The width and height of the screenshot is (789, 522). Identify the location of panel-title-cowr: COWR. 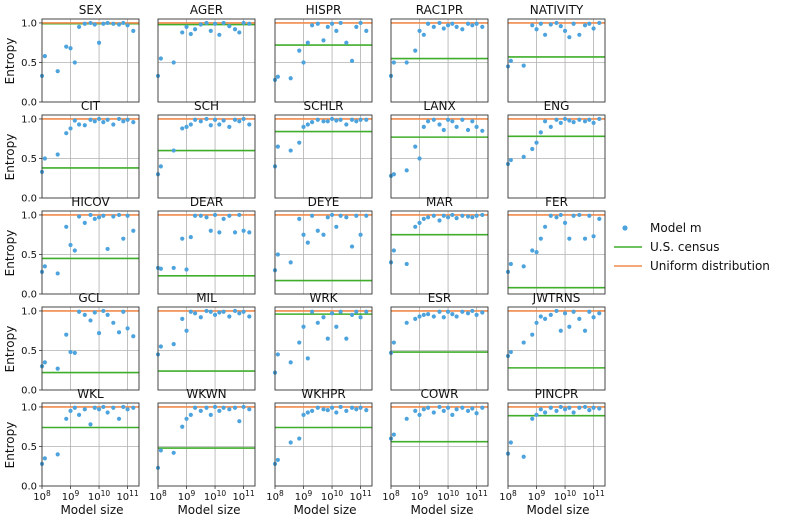
(439, 394).